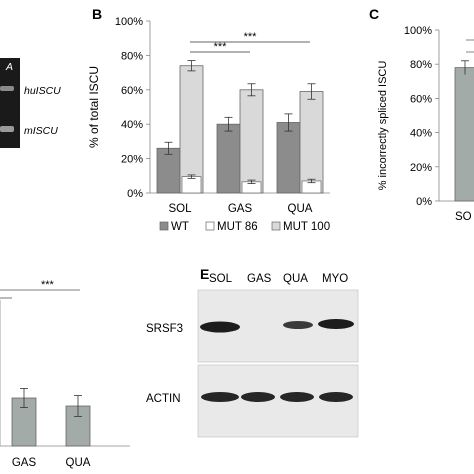  Describe the element at coordinates (221, 279) in the screenshot. I see `blot-col-sol: SOL` at that location.